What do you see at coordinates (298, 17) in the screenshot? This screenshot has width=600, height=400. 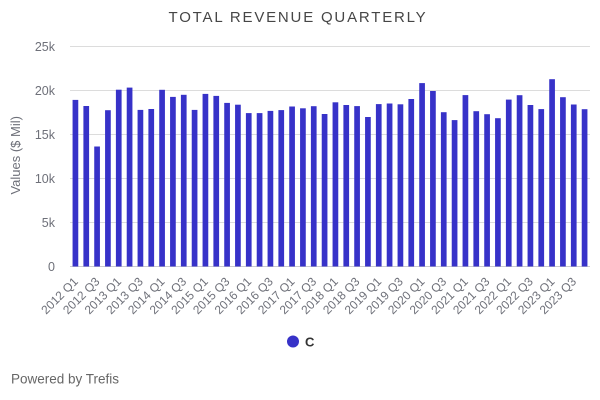 I see `svg-text: TOTAL REVENUE QUARTERLY` at bounding box center [298, 17].